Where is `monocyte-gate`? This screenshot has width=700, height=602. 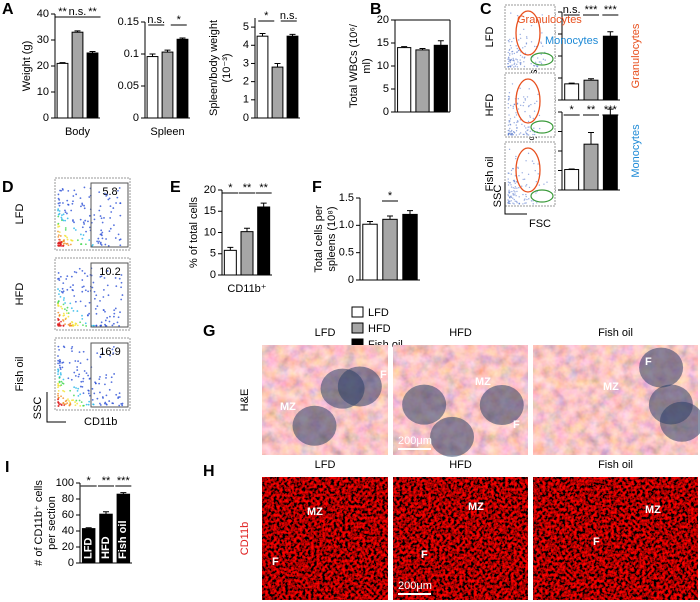 monocyte-gate is located at coordinates (542, 127).